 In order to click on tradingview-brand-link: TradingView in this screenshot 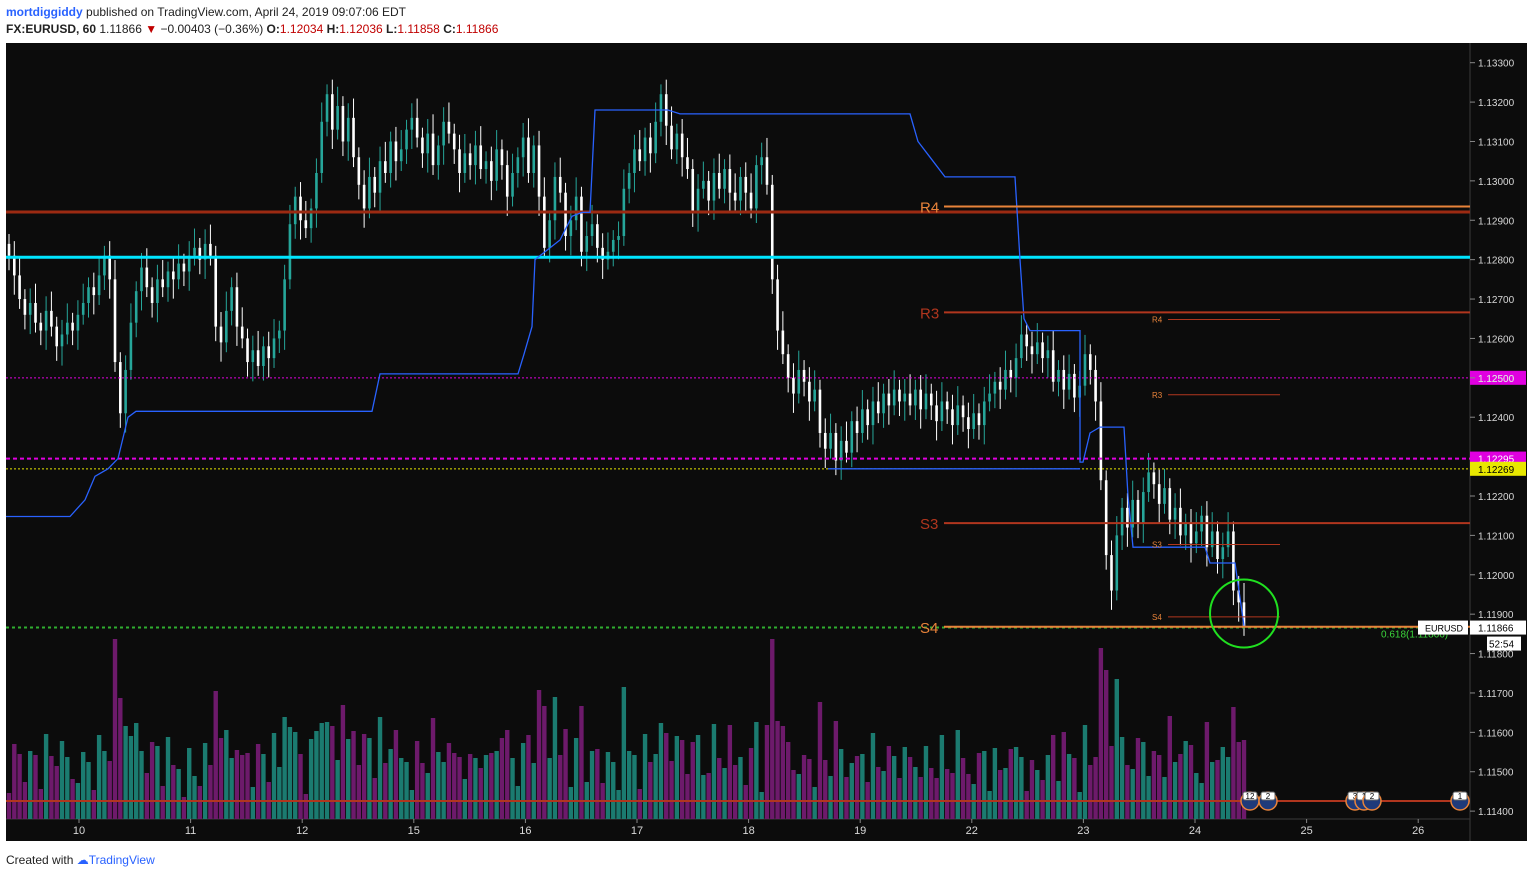, I will do `click(121, 860)`.